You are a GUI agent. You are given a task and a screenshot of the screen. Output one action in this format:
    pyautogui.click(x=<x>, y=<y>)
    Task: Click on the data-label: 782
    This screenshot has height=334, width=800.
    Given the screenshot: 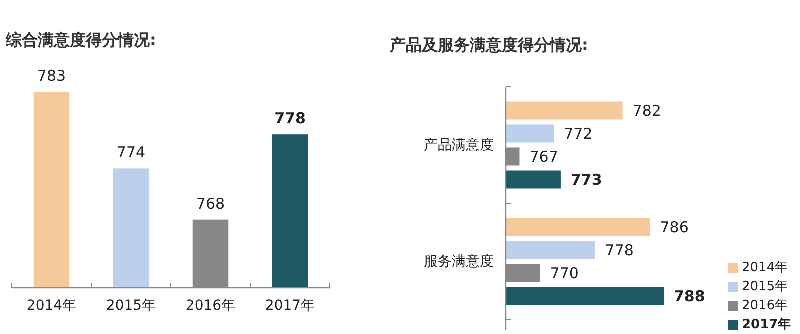 What is the action you would take?
    pyautogui.click(x=647, y=111)
    